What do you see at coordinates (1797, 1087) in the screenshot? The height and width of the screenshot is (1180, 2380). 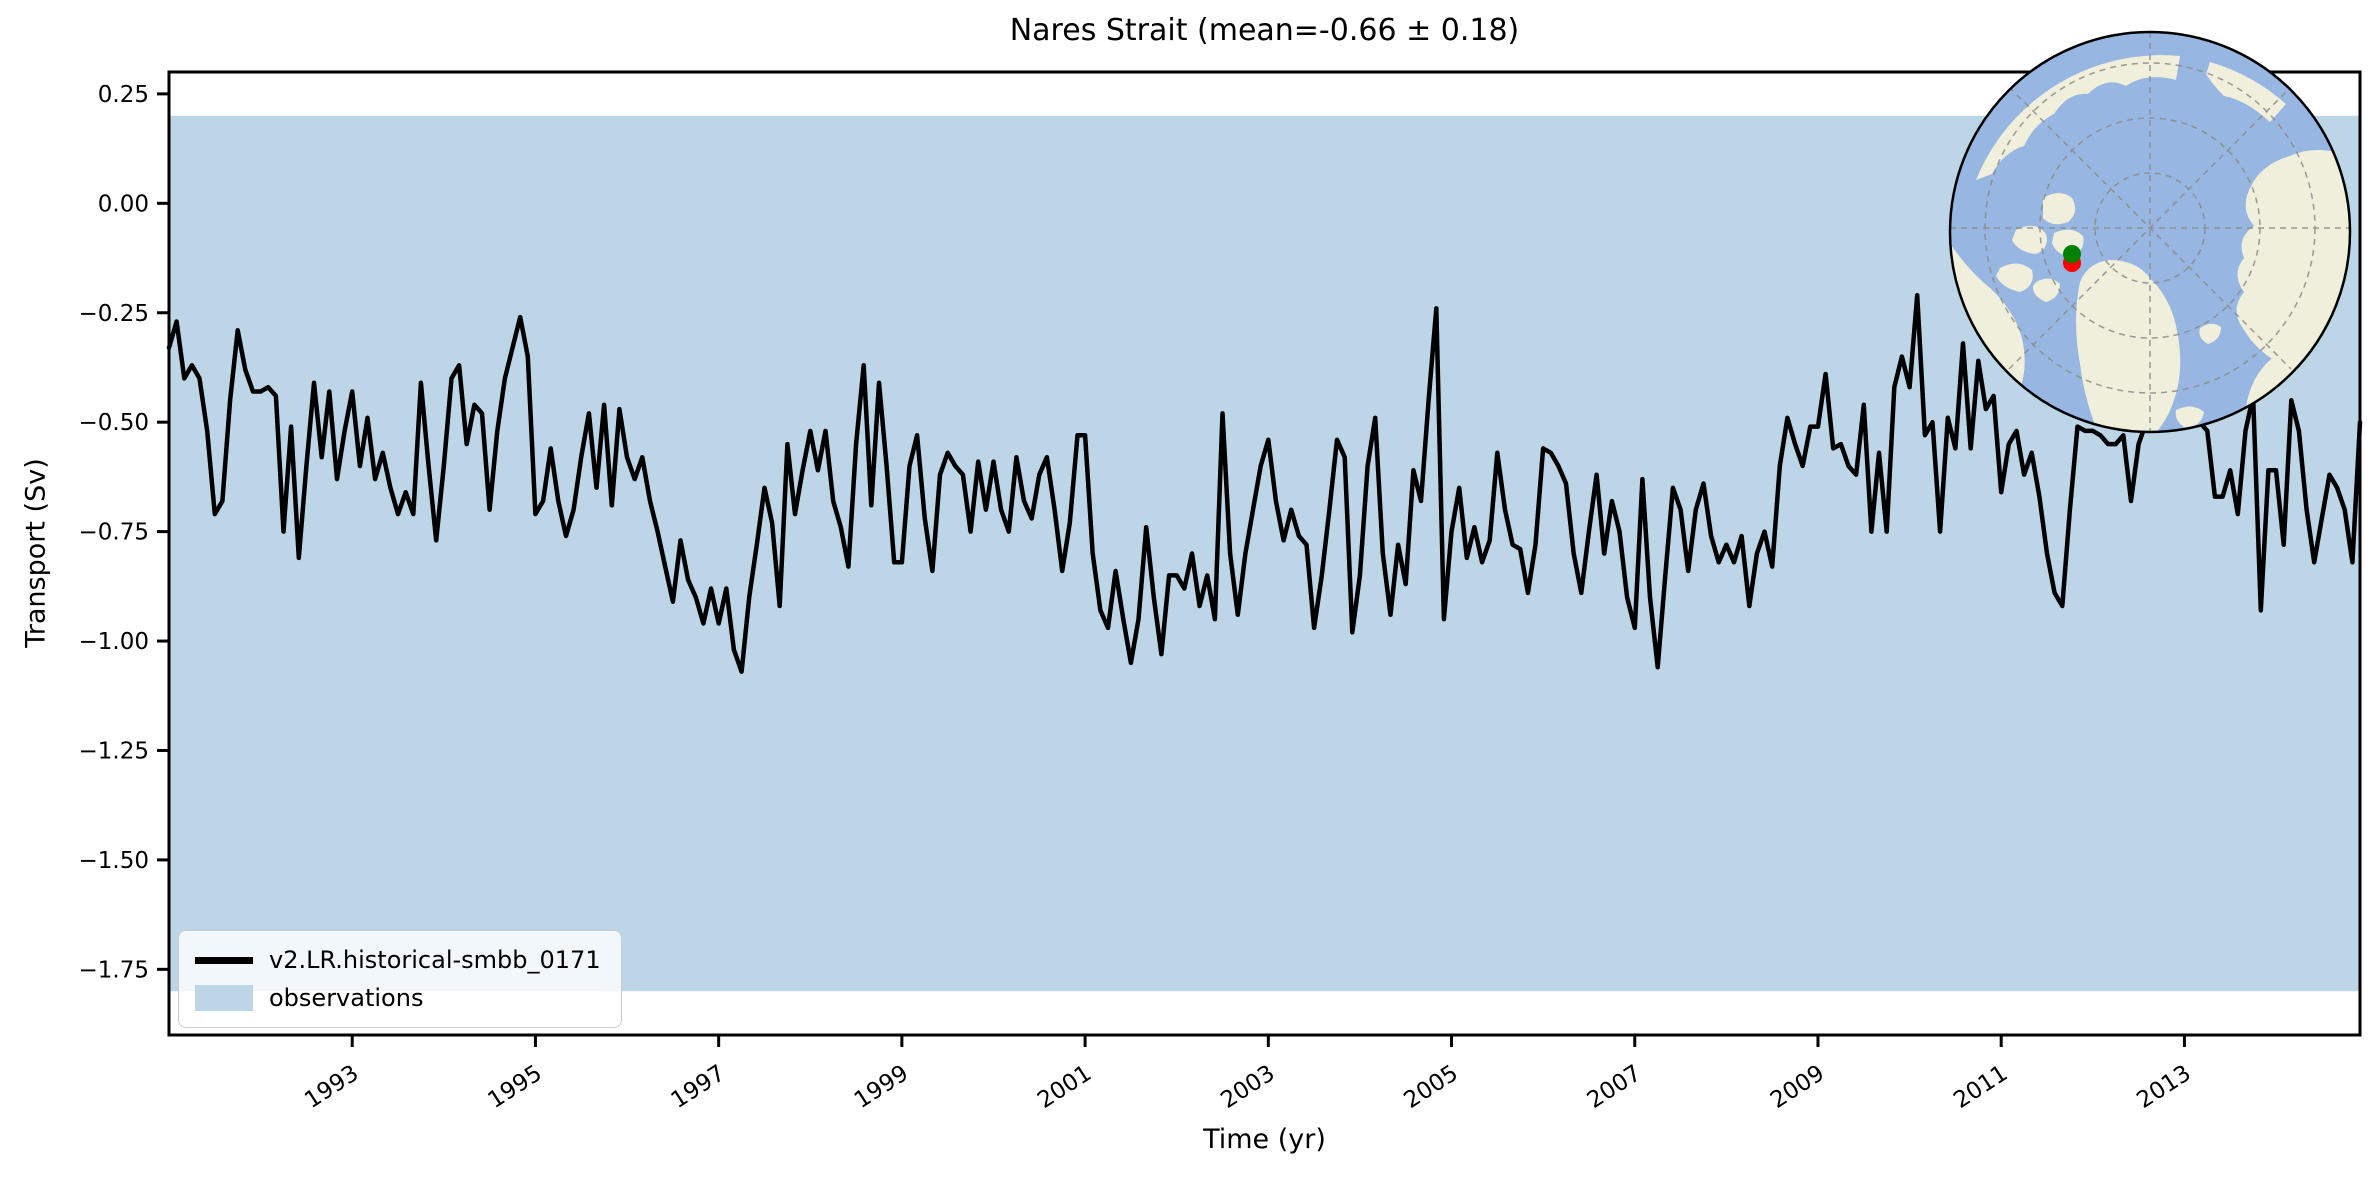 I see `x-tick-label: 2009` at bounding box center [1797, 1087].